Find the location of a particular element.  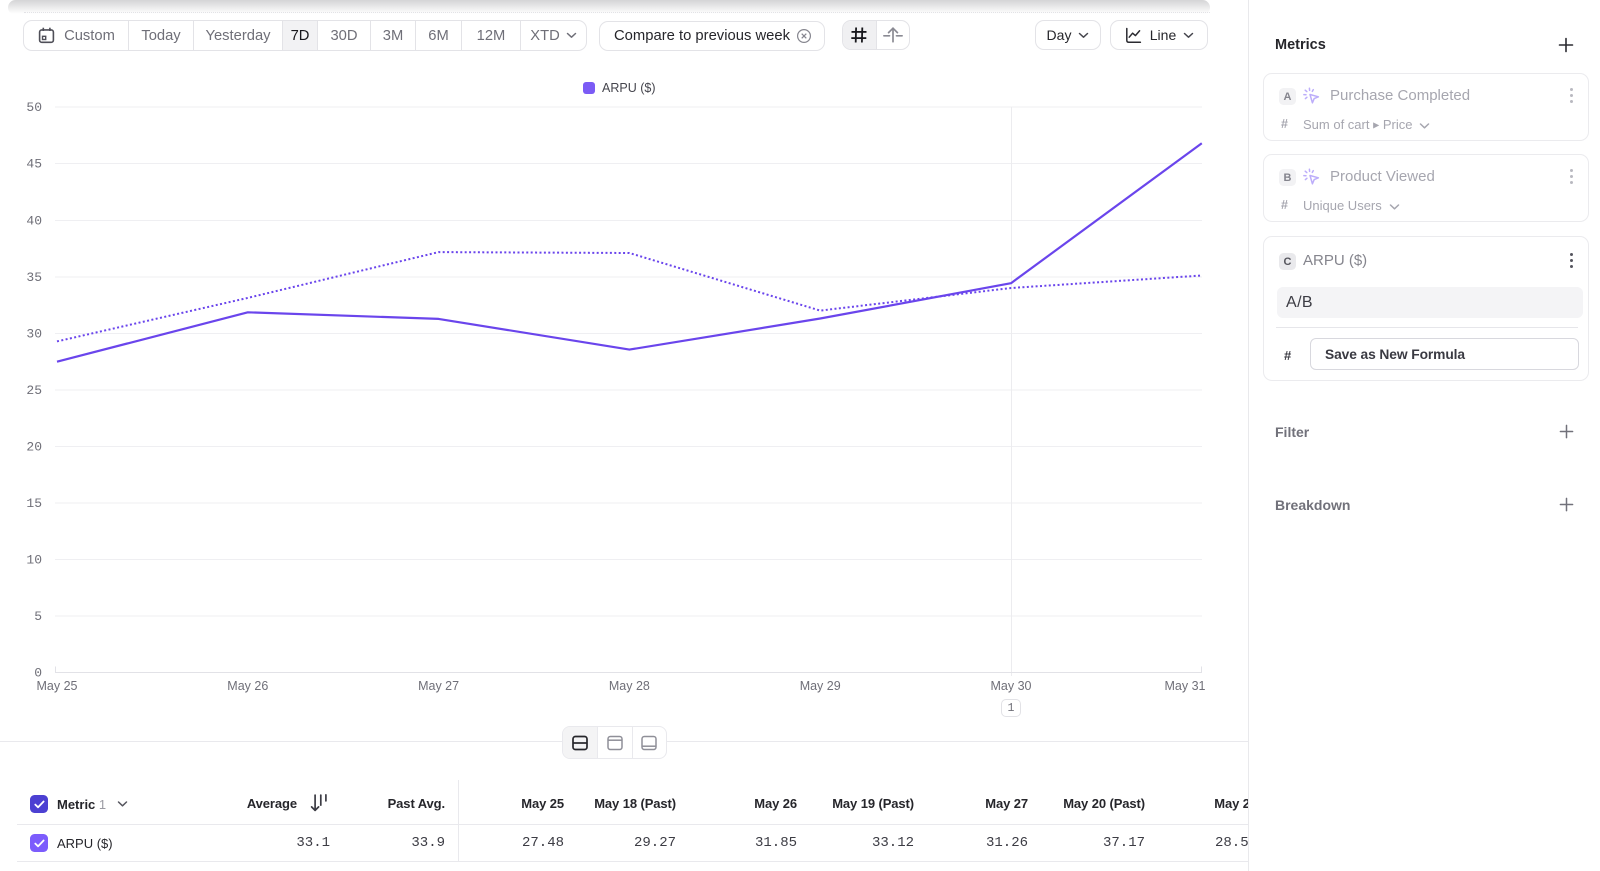

svg-text: May 29 is located at coordinates (820, 686).